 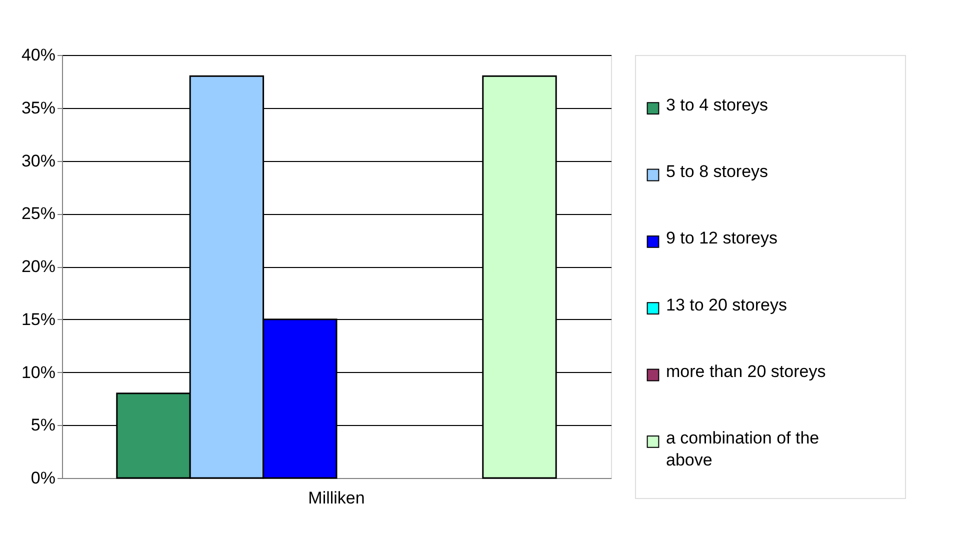 I want to click on legend-label: 3 to 4 storeys, so click(x=717, y=104).